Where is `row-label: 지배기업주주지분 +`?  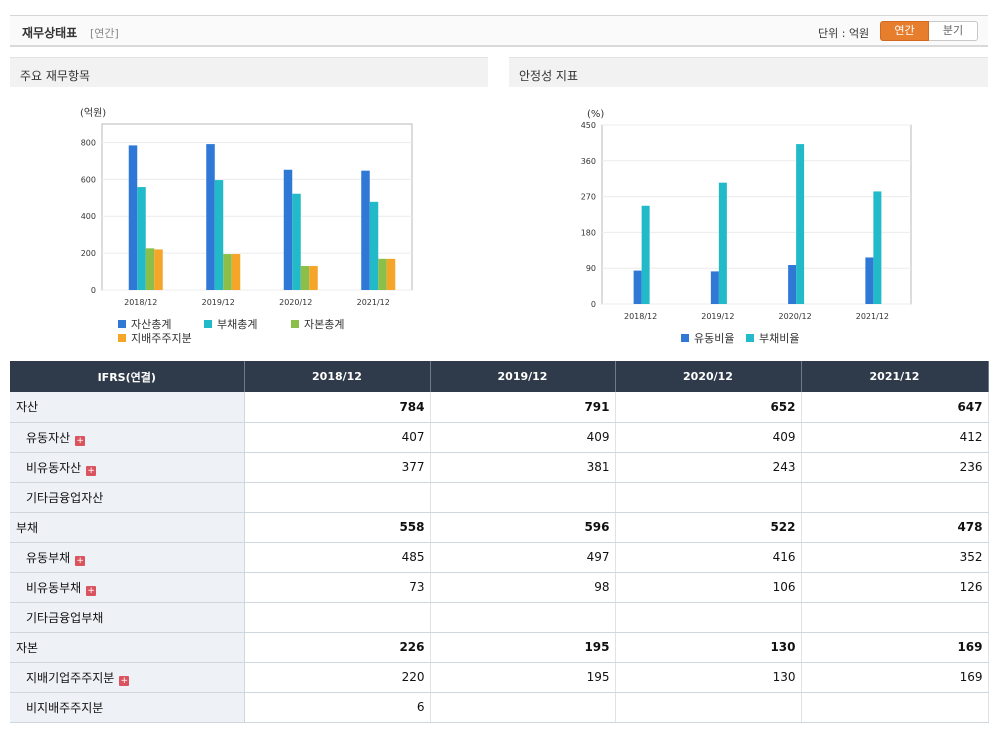 row-label: 지배기업주주지분 + is located at coordinates (127, 677).